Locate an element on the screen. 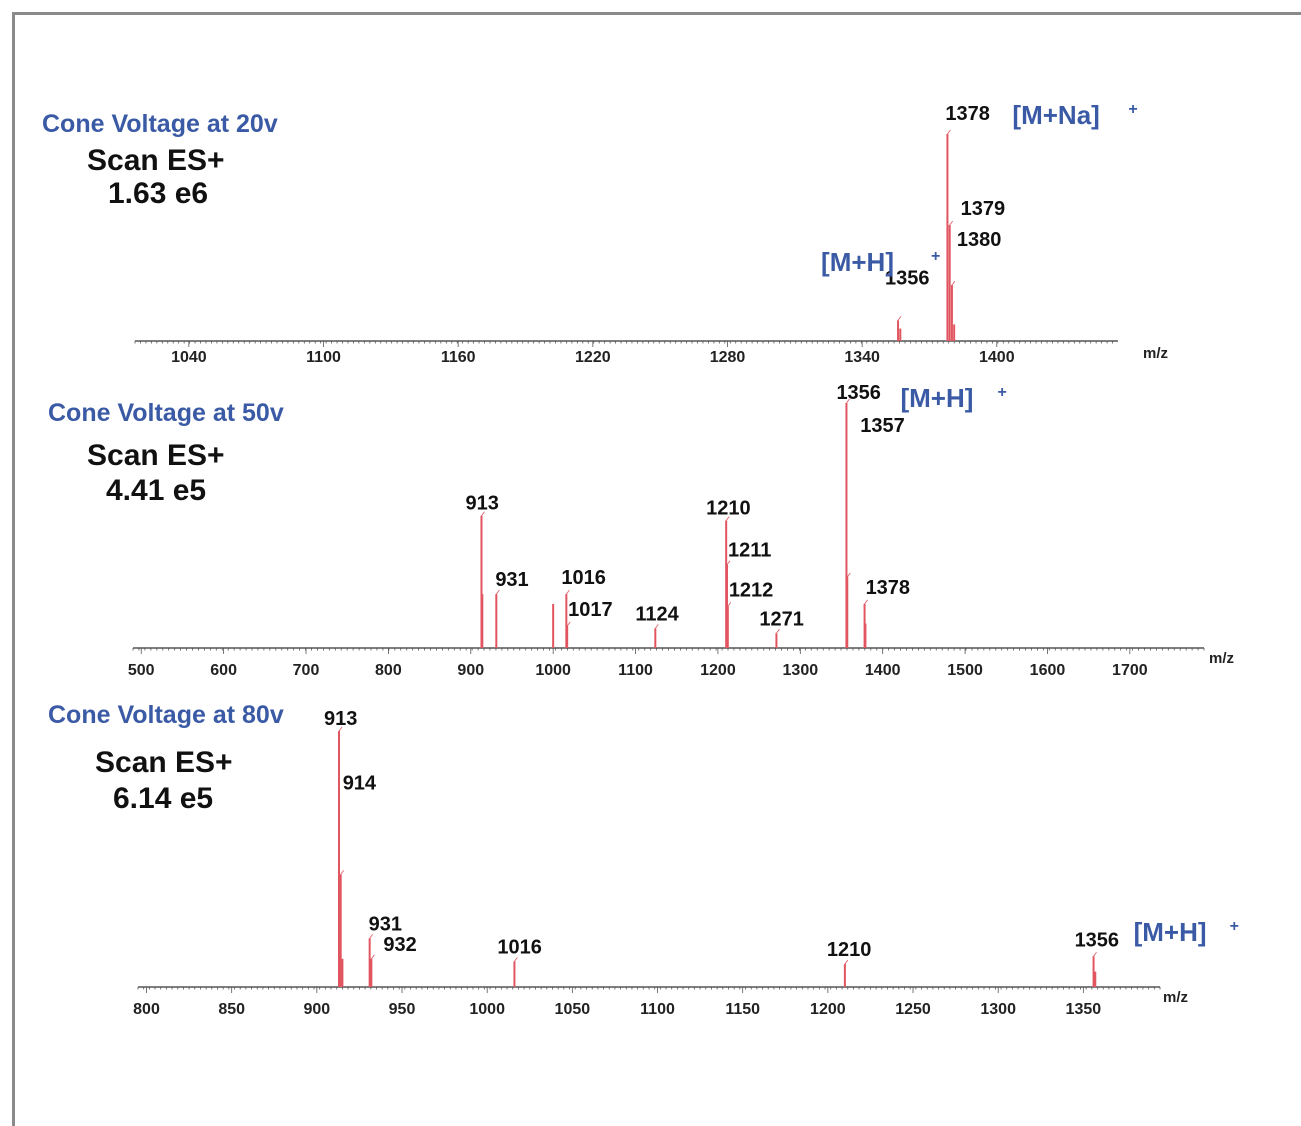  tick-label: 1150 is located at coordinates (742, 1009).